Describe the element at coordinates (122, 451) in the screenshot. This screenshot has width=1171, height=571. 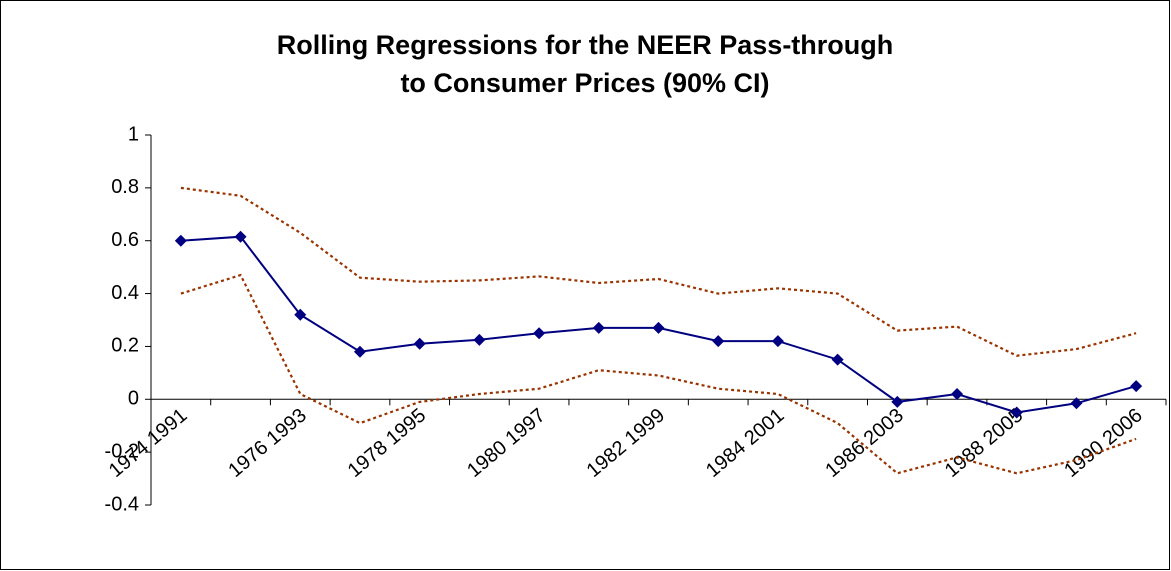
I see `y-tick-label: -0.2` at that location.